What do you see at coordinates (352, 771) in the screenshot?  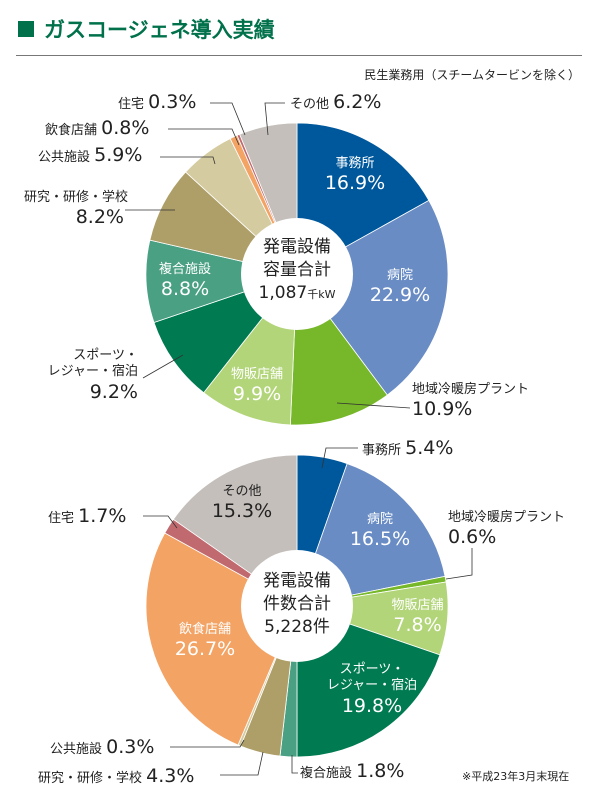 I see `label-complex-2: 複合施設 1.8%` at bounding box center [352, 771].